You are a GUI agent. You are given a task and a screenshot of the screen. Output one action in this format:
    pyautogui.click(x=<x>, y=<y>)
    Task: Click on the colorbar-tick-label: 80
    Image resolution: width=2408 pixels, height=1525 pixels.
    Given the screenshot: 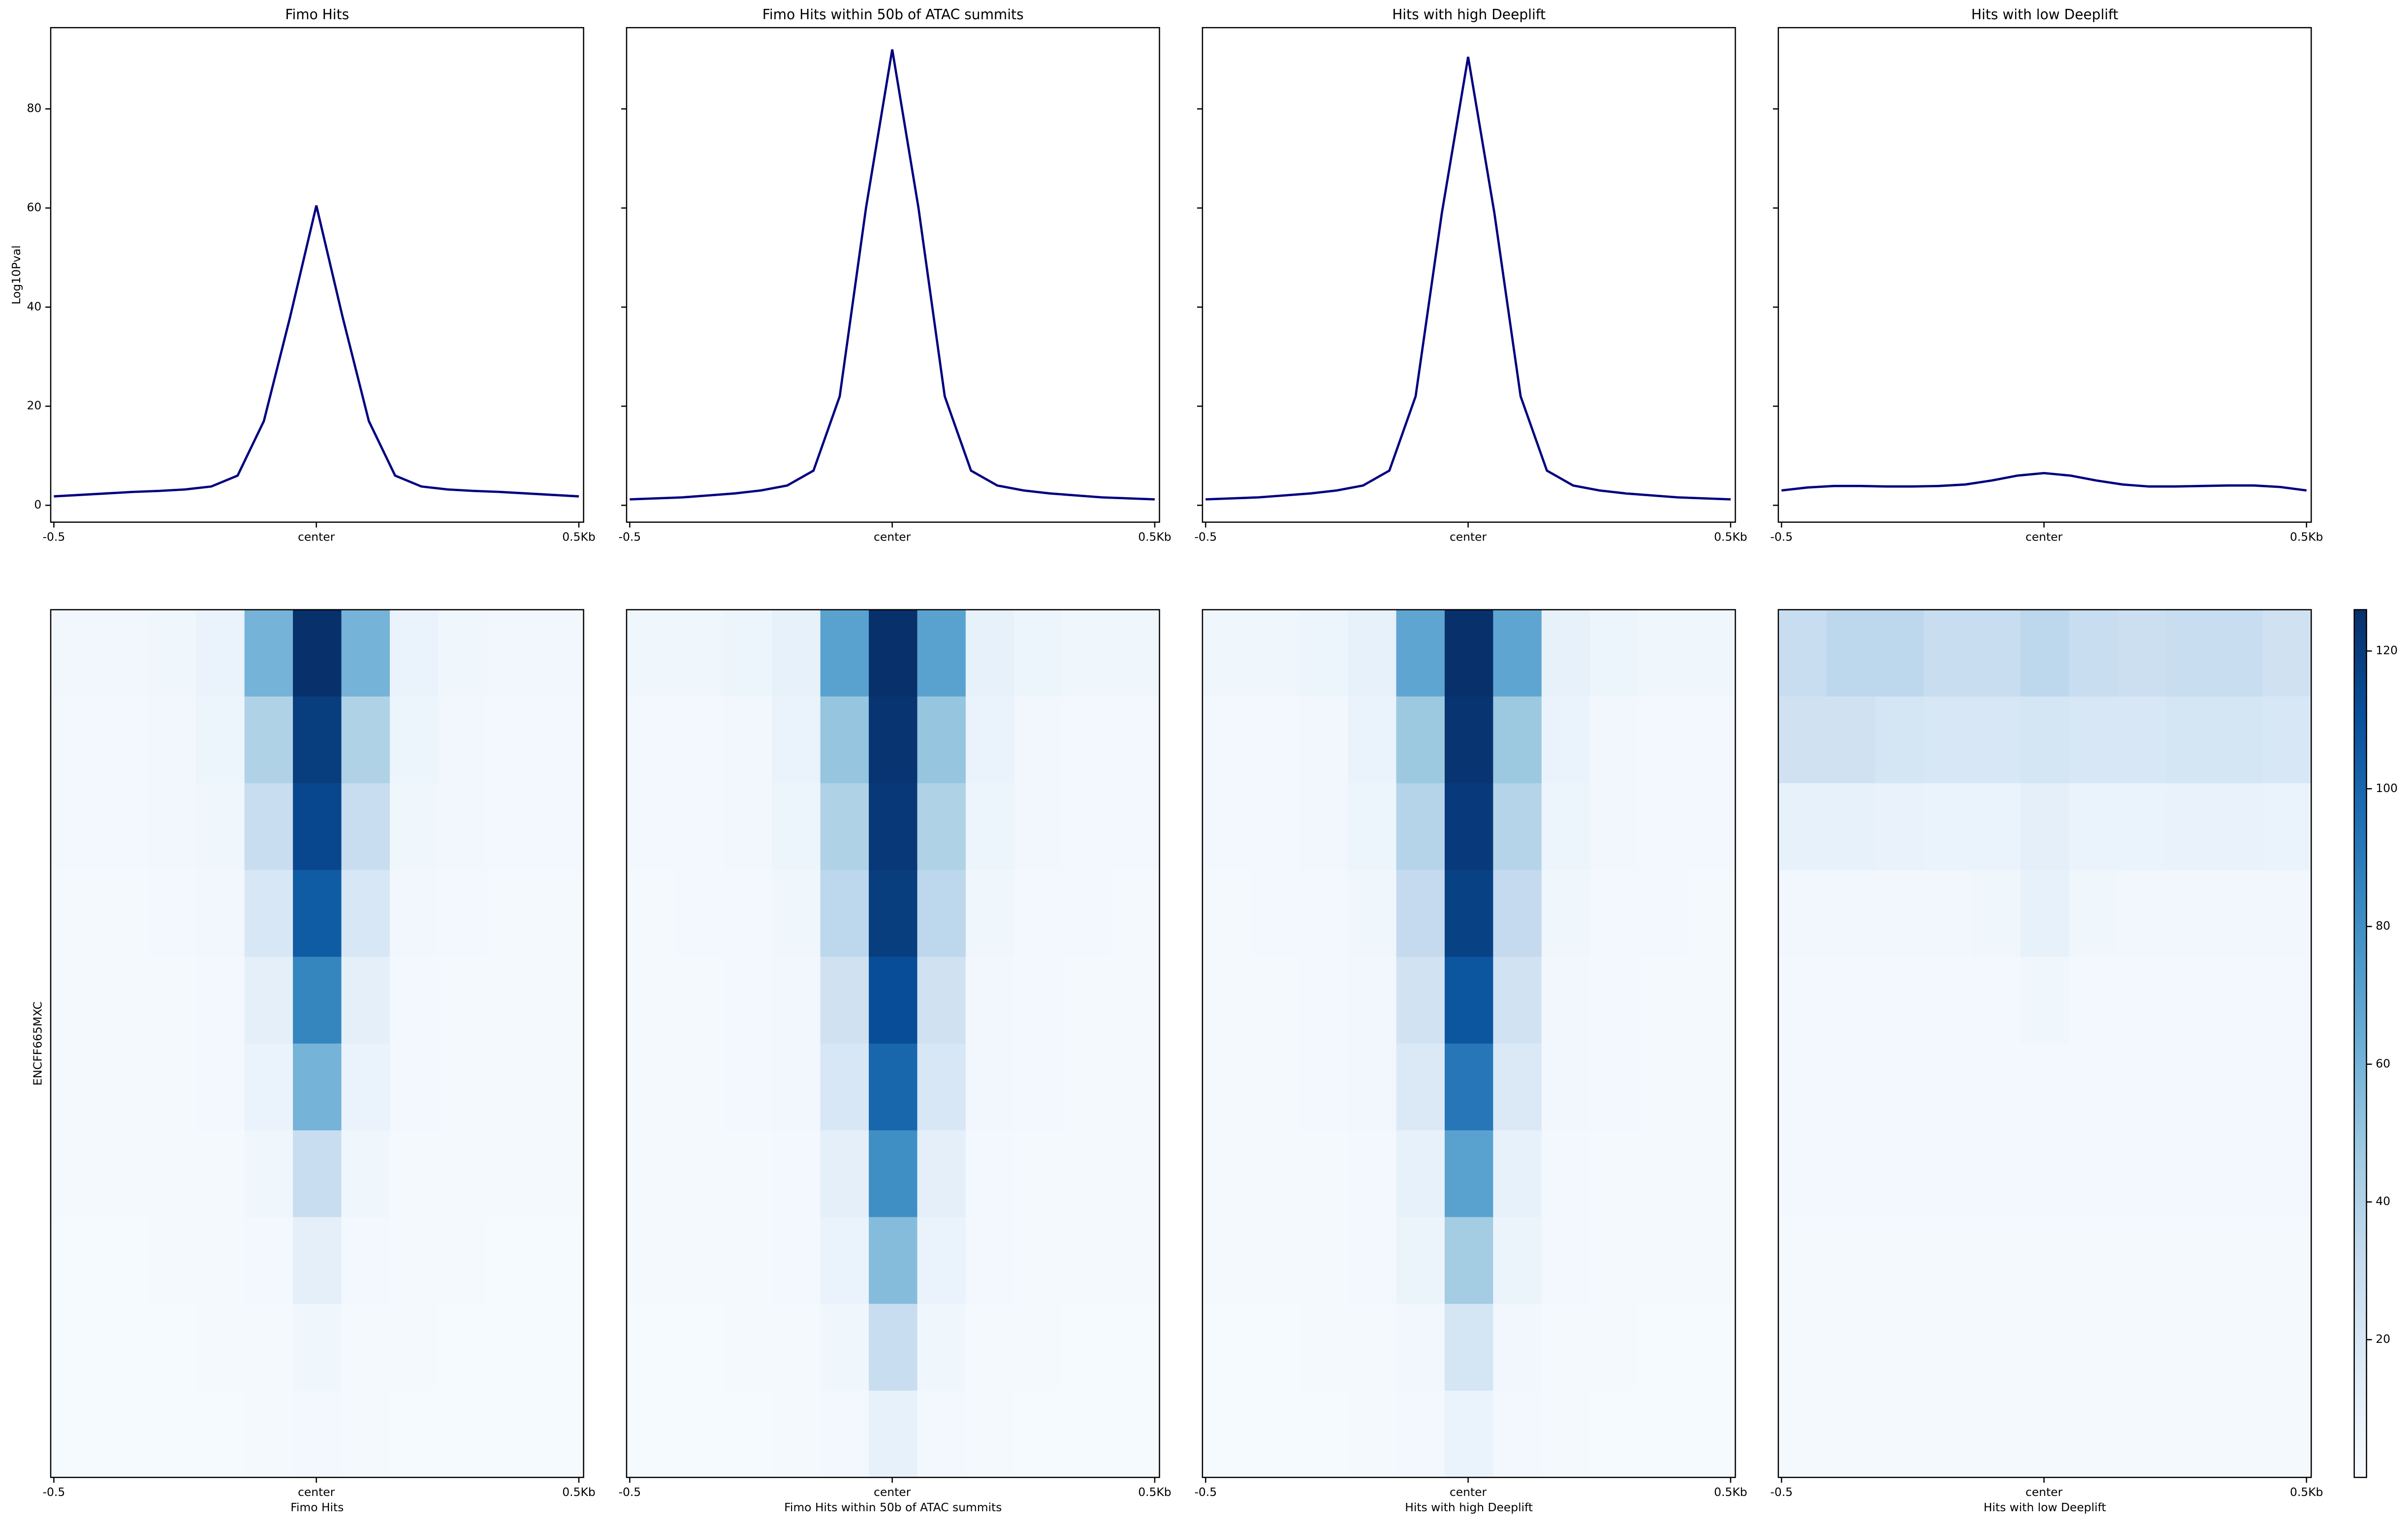 What is the action you would take?
    pyautogui.click(x=2383, y=926)
    